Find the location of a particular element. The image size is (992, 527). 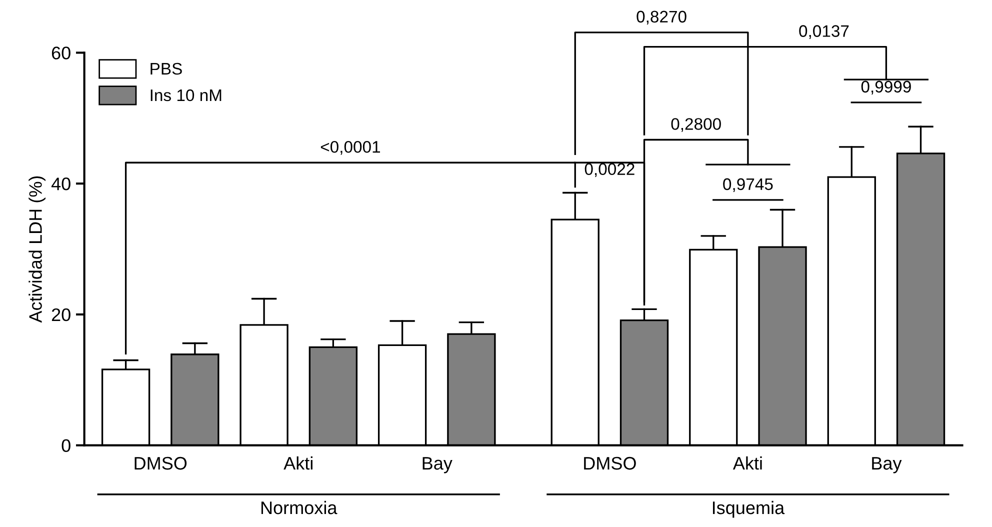

legend-label: Ins 10 nM is located at coordinates (186, 95).